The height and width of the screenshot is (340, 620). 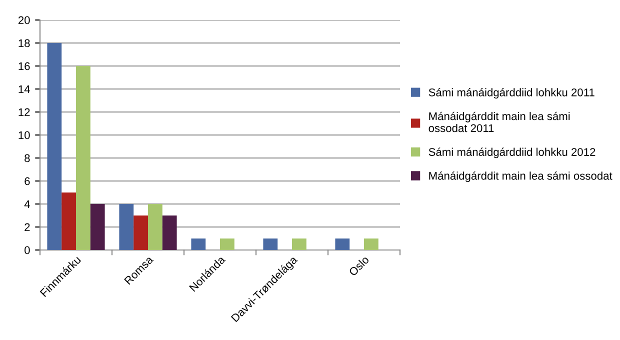 I want to click on y-tick-label: 20, so click(x=24, y=20).